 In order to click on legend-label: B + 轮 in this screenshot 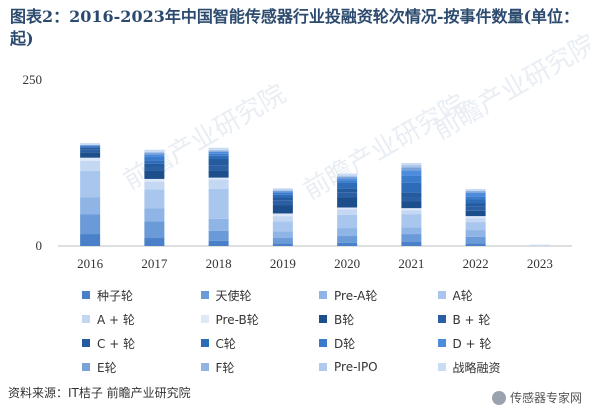, I will do `click(471, 319)`.